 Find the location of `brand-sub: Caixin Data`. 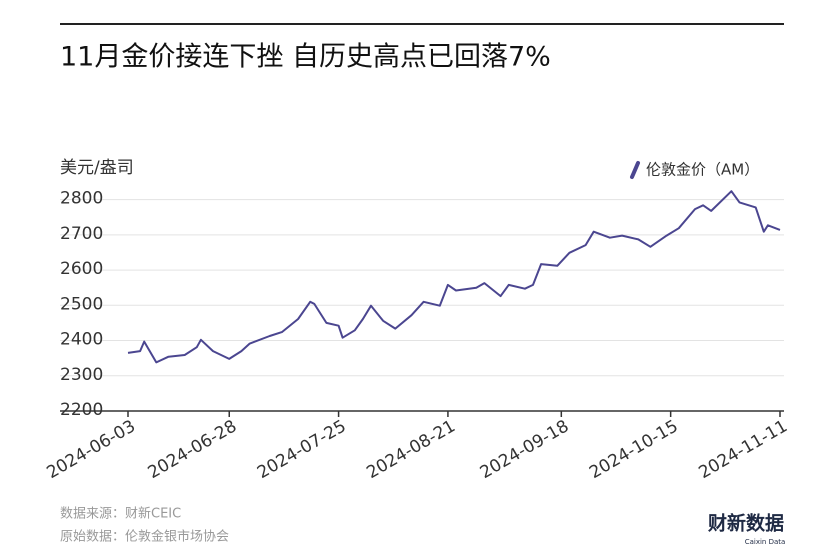

brand-sub: Caixin Data is located at coordinates (765, 542).